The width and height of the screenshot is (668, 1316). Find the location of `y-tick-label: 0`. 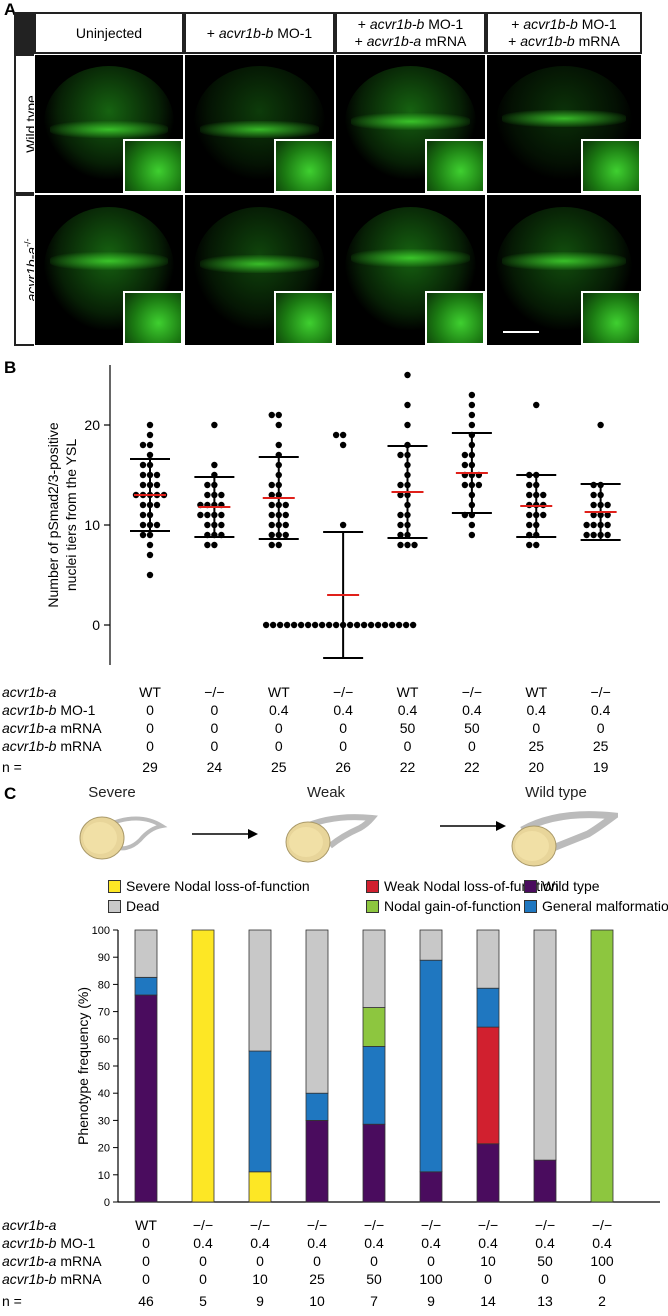

y-tick-label: 0 is located at coordinates (107, 1203).